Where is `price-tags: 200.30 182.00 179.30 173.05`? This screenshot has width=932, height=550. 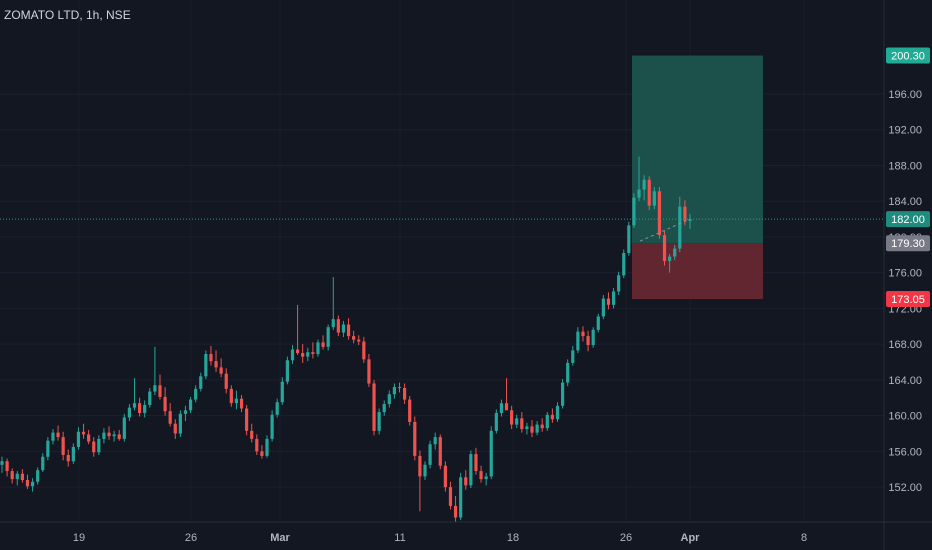 price-tags: 200.30 182.00 179.30 173.05 is located at coordinates (908, 177).